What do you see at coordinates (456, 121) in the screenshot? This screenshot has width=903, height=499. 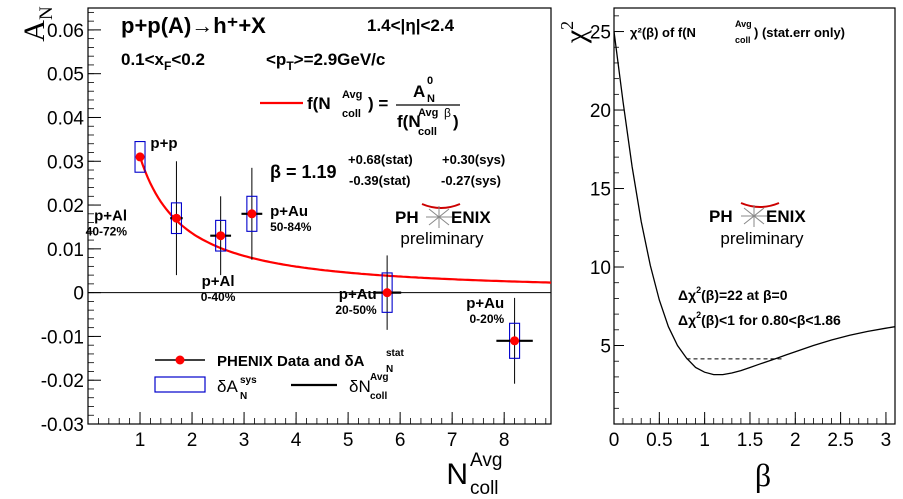 I see `fit-denominator-close: )` at bounding box center [456, 121].